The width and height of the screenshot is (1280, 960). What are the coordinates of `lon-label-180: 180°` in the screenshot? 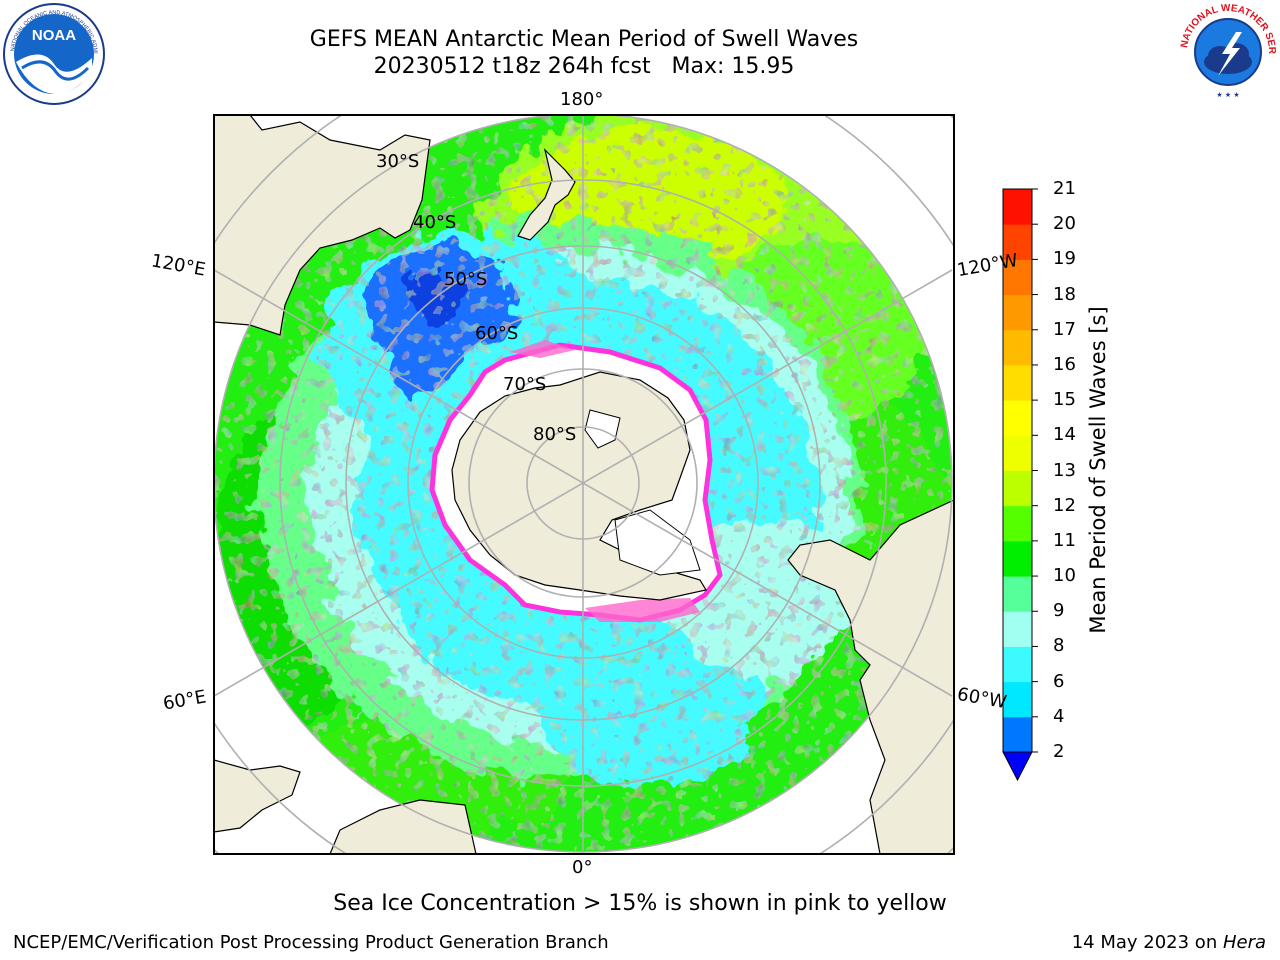 It's located at (582, 99).